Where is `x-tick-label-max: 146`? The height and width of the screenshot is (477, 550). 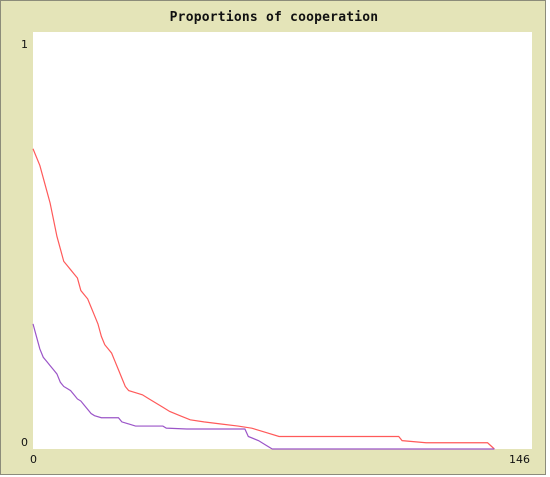 x-tick-label-max: 146 is located at coordinates (519, 459).